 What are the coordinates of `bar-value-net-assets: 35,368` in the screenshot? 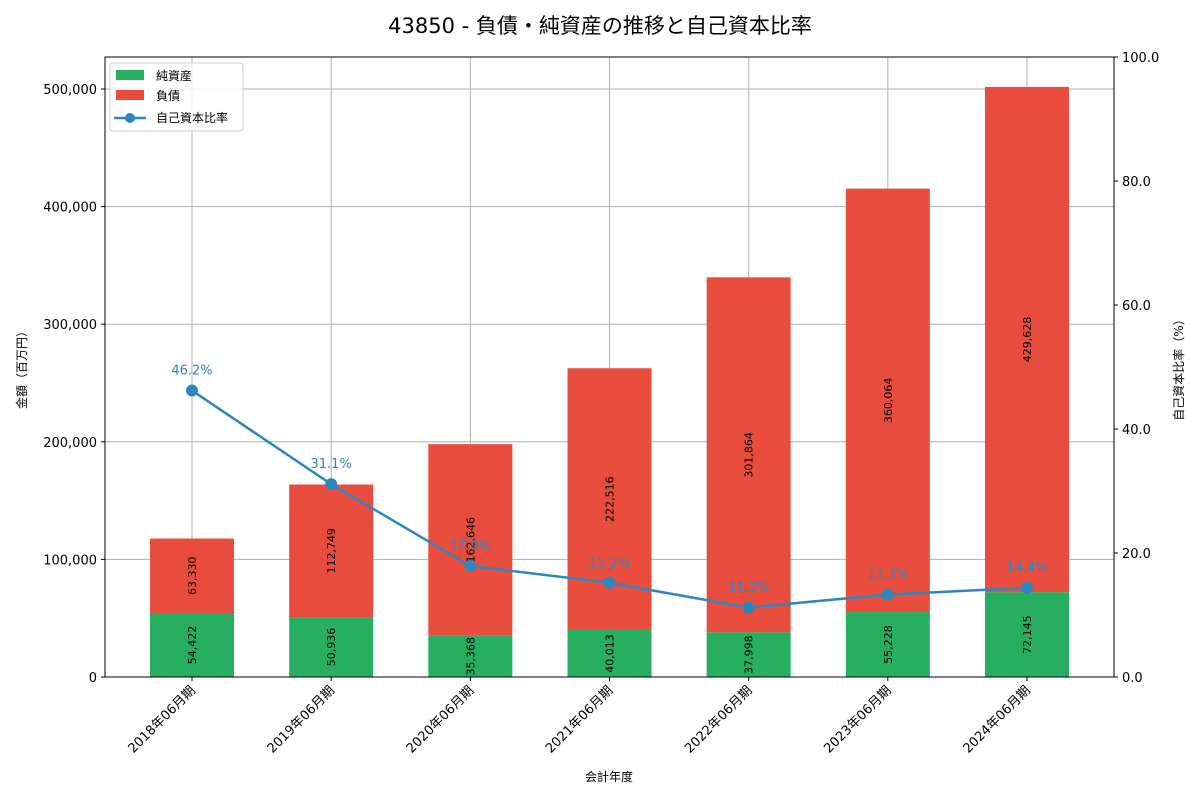 It's located at (470, 656).